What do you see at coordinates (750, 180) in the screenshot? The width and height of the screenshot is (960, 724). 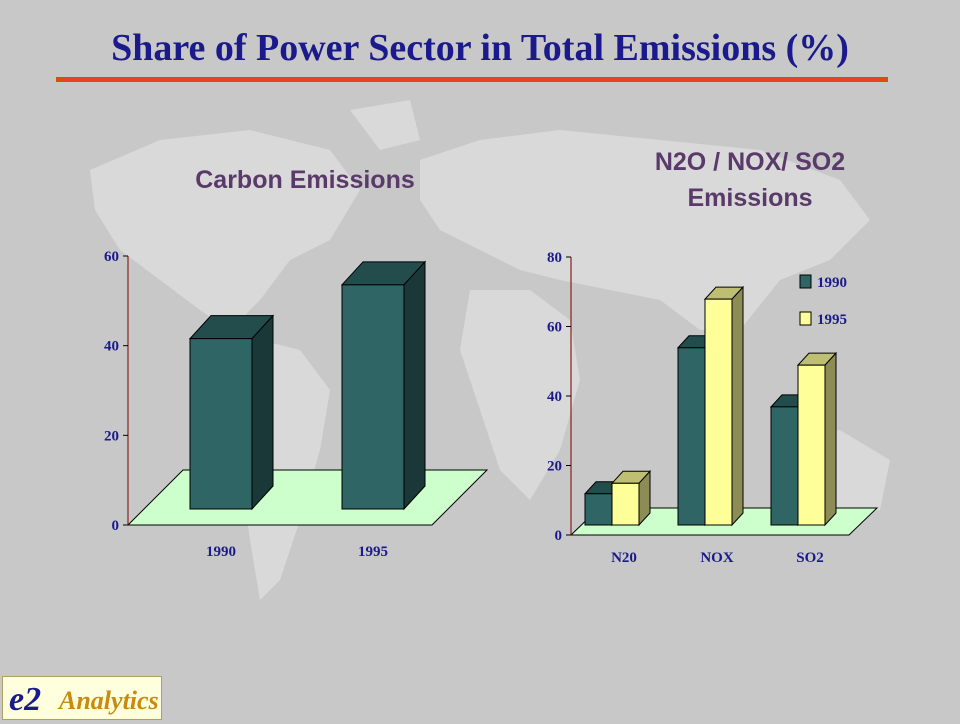 I see `gas-chart-title: N2O / NOX/ SO2 Emissions` at bounding box center [750, 180].